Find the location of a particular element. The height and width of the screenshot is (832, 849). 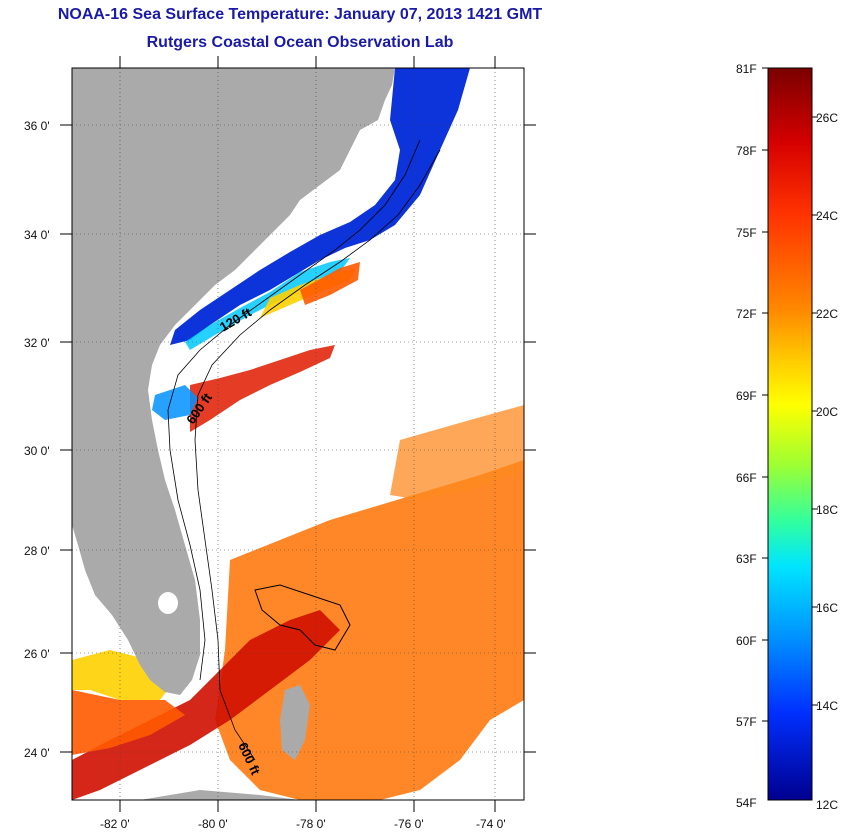

lat-label-24: 24 0' is located at coordinates (37, 753).